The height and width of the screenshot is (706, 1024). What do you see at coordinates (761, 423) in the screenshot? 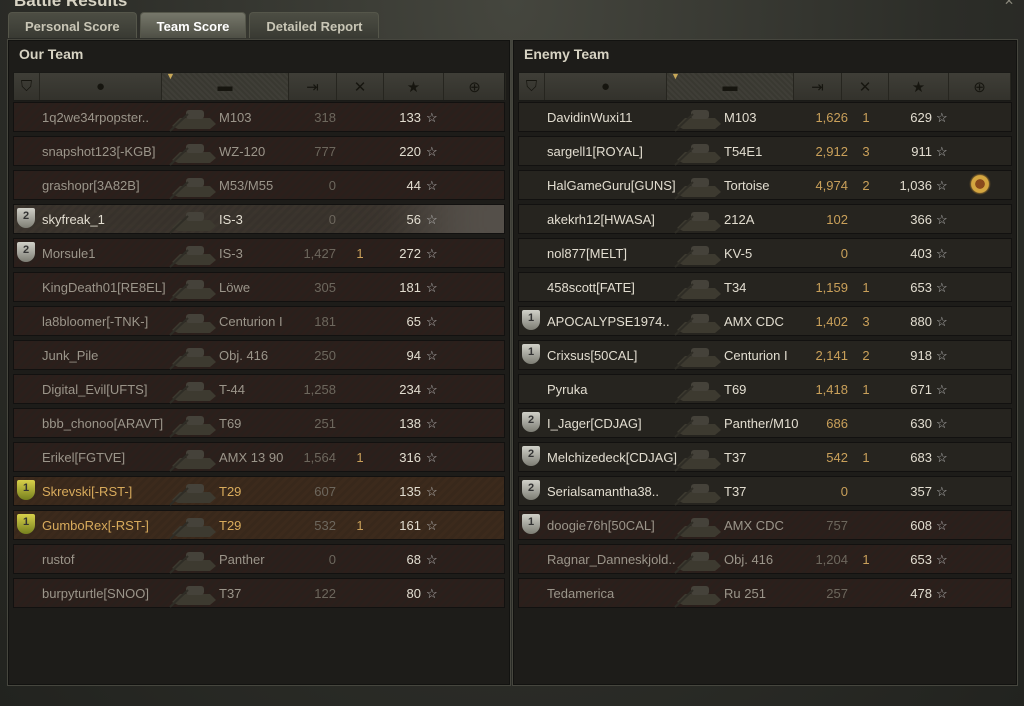
I see `tank-name: Panther/M10` at bounding box center [761, 423].